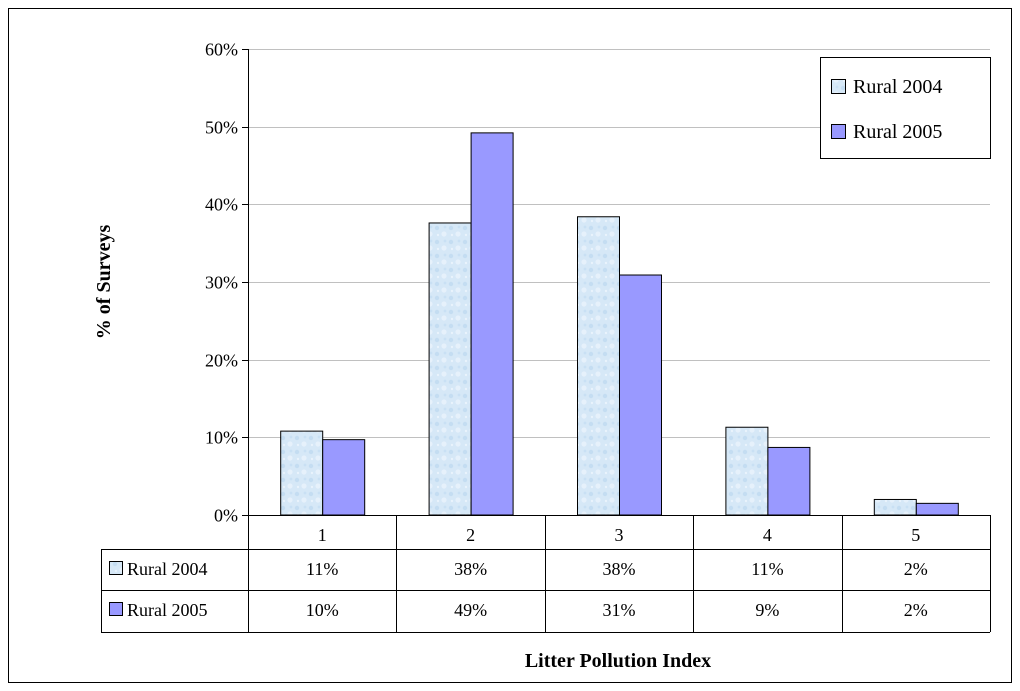  Describe the element at coordinates (619, 610) in the screenshot. I see `table-value: 31%` at that location.